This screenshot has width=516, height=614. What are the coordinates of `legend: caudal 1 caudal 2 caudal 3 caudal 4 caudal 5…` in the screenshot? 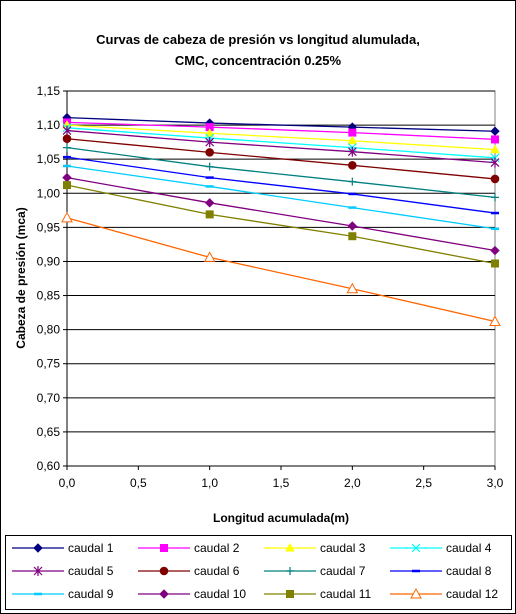 It's located at (255, 571).